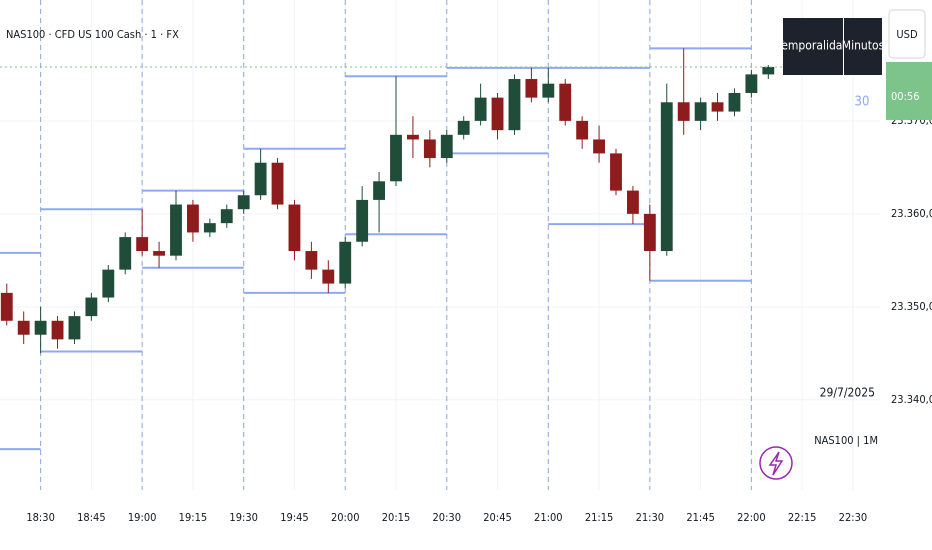  Describe the element at coordinates (548, 517) in the screenshot. I see `x-tick-label: 21:00` at that location.